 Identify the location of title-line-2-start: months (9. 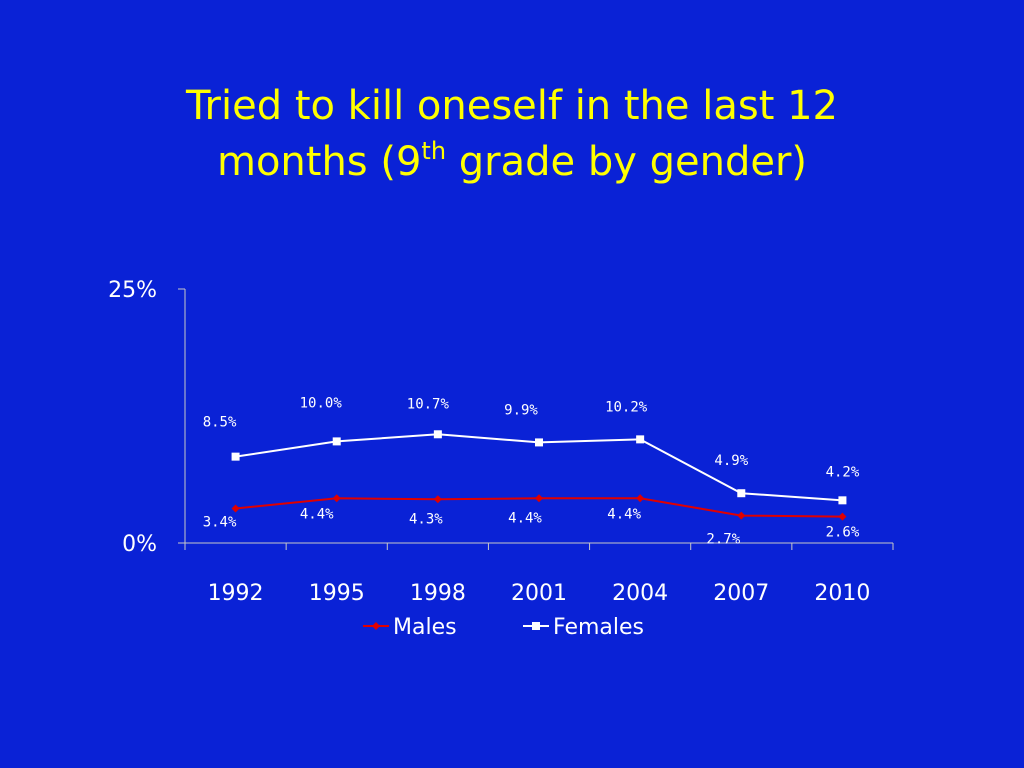
(319, 162).